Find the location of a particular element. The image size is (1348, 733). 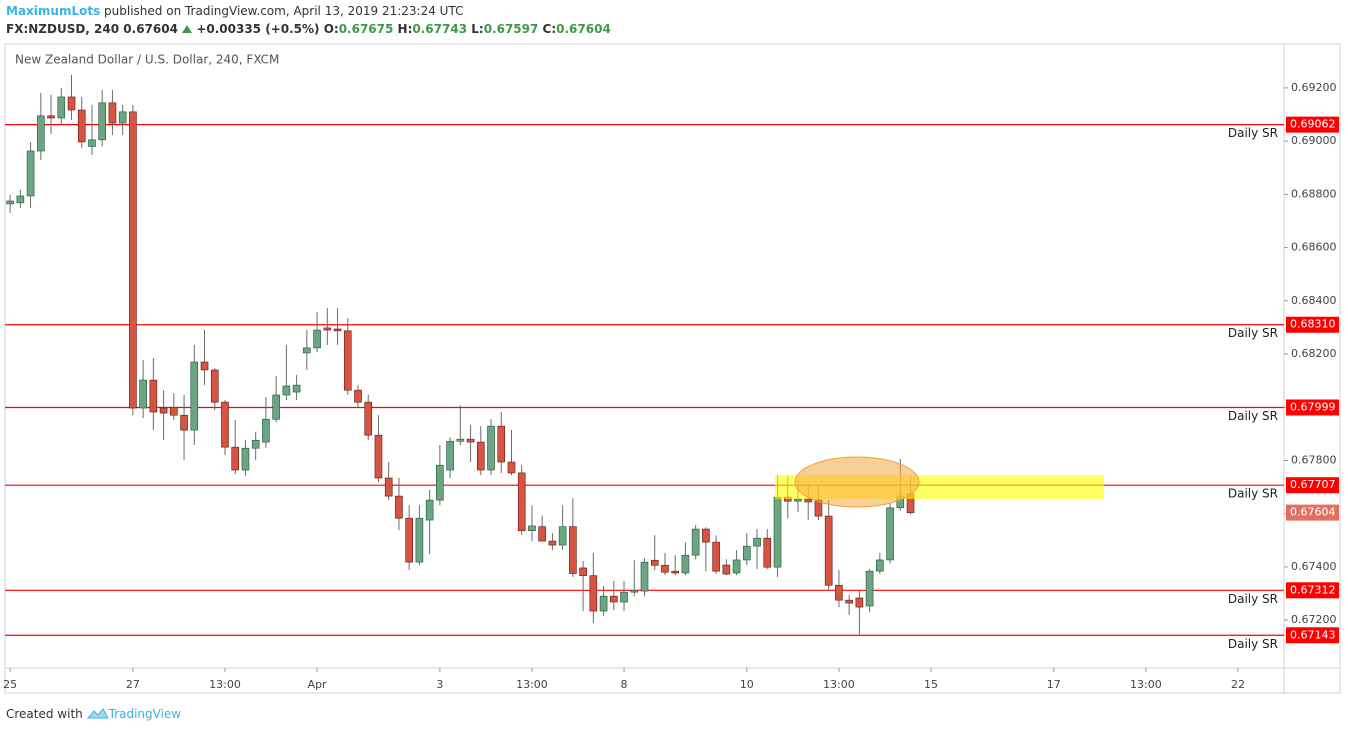

level-price-label: 0.67143 is located at coordinates (1313, 634).